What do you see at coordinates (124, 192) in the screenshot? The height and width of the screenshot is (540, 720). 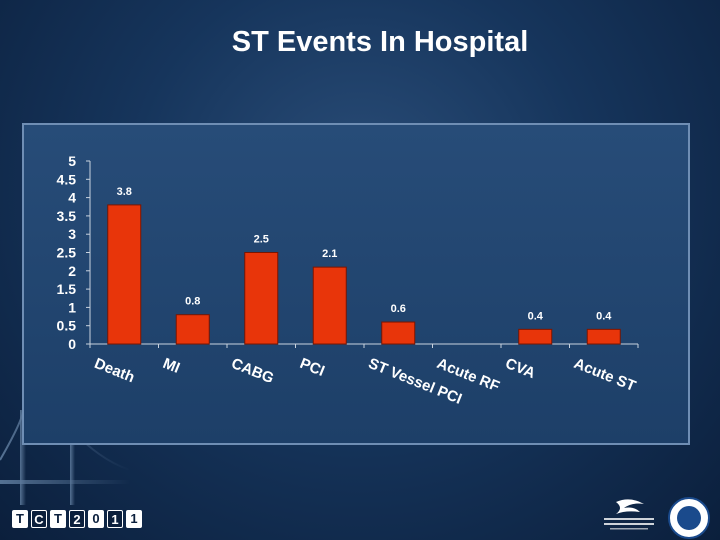 I see `data-label: 3.8` at bounding box center [124, 192].